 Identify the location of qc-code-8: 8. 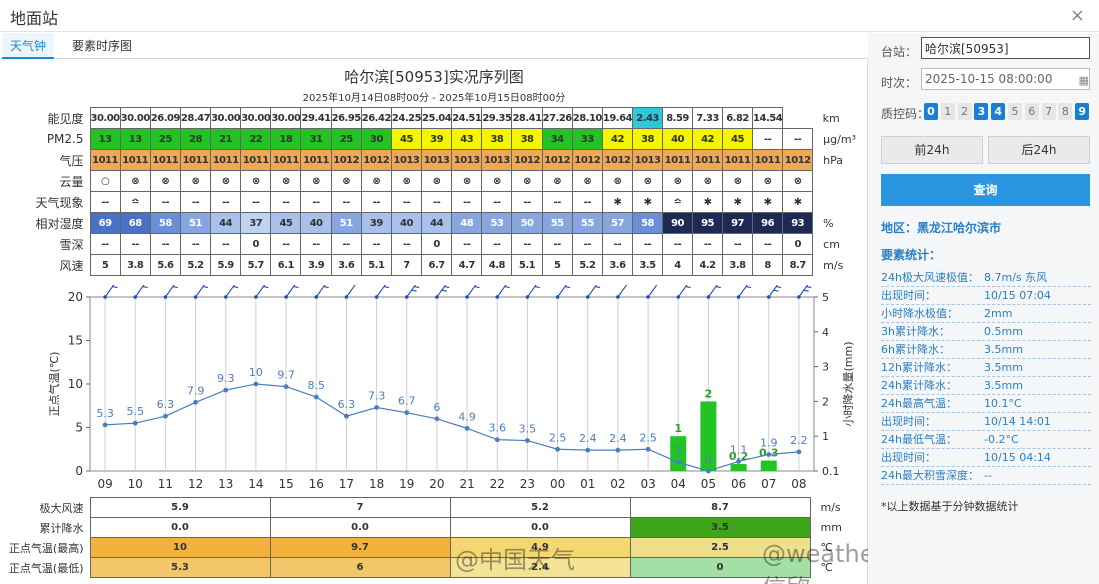
(1065, 111).